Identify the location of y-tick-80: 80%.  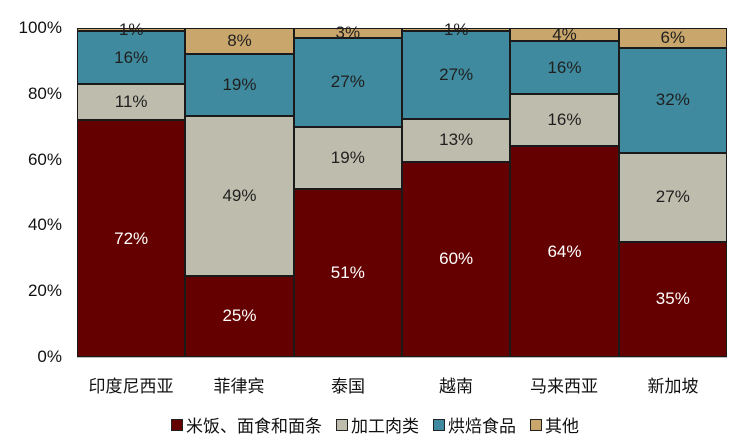
(44, 93).